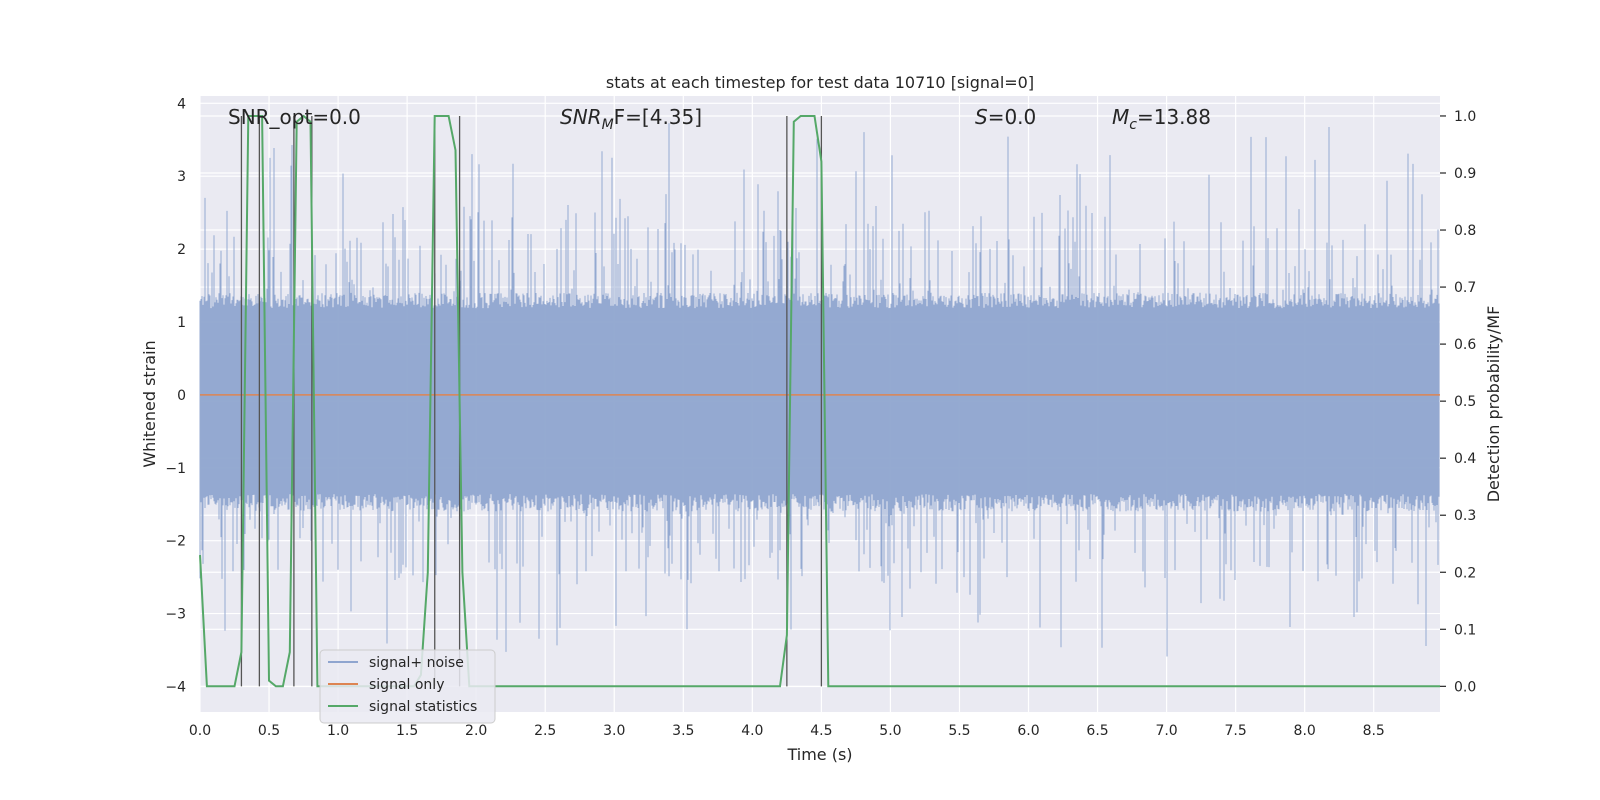  I want to click on y-right-tick-label: 0.0, so click(1465, 687).